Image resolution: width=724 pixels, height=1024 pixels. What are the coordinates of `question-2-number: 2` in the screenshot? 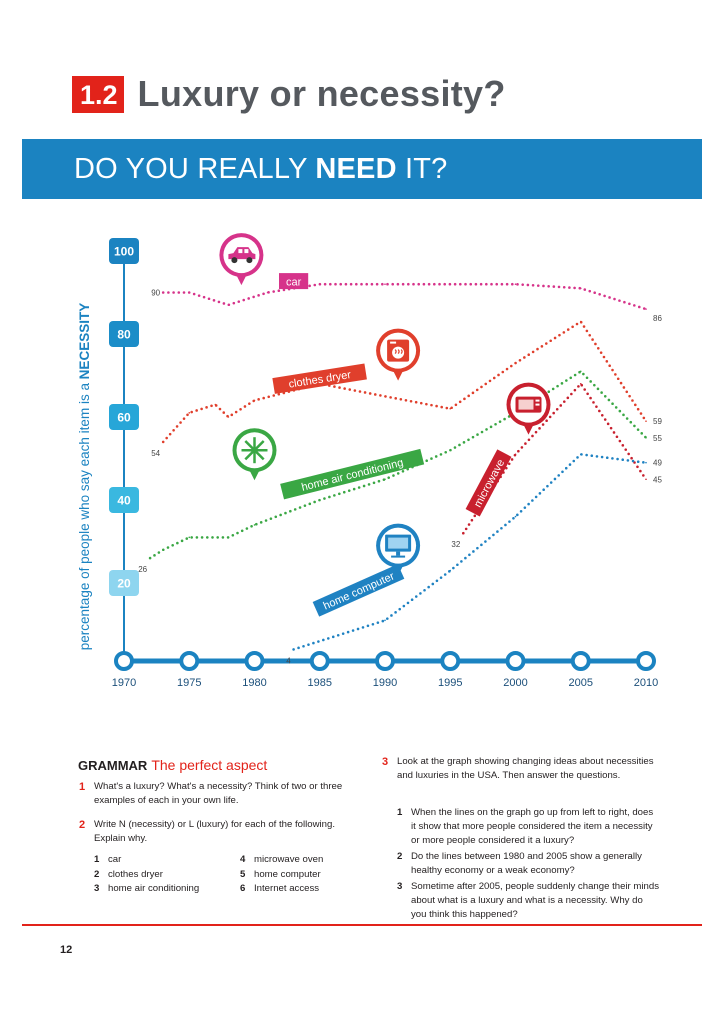 It's located at (82, 825).